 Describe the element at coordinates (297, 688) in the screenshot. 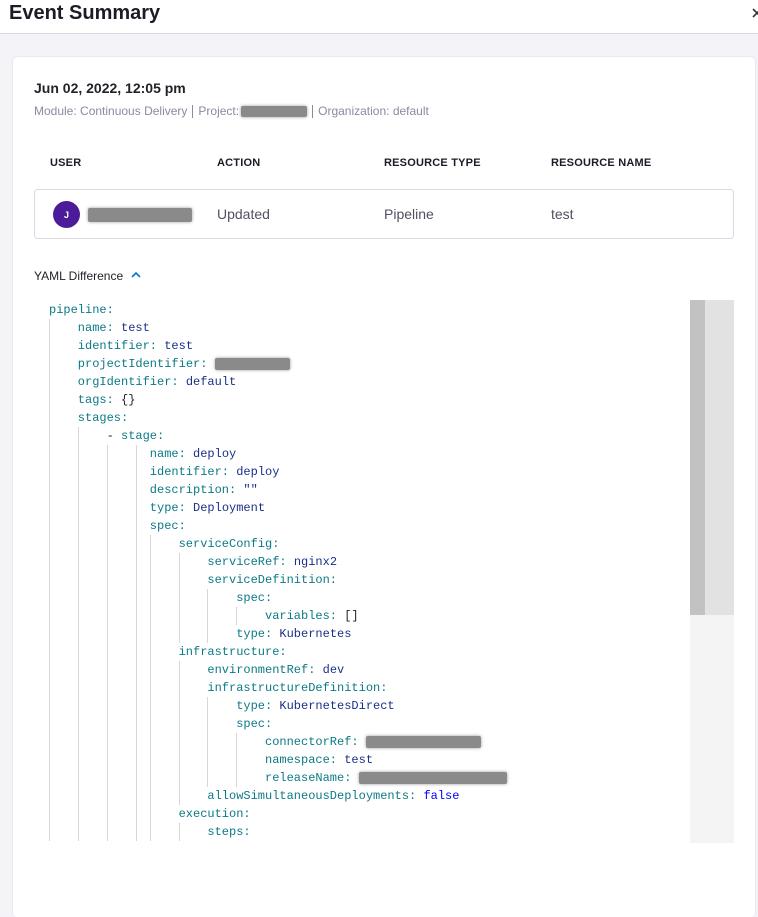

I see `yaml-line: infrastructureDefinition:` at that location.